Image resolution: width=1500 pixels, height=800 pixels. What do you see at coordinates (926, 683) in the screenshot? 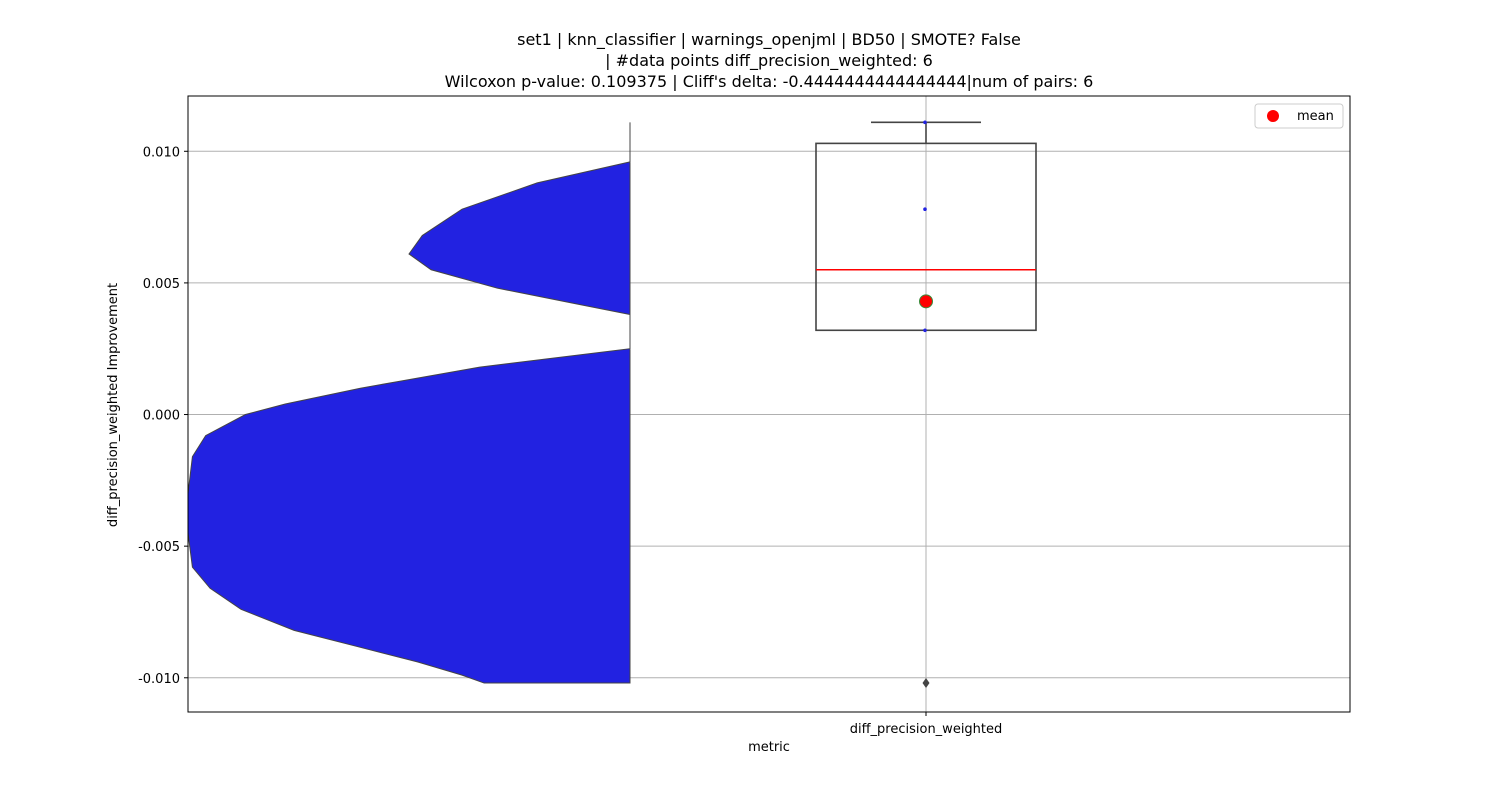
I see `outlier-marker` at bounding box center [926, 683].